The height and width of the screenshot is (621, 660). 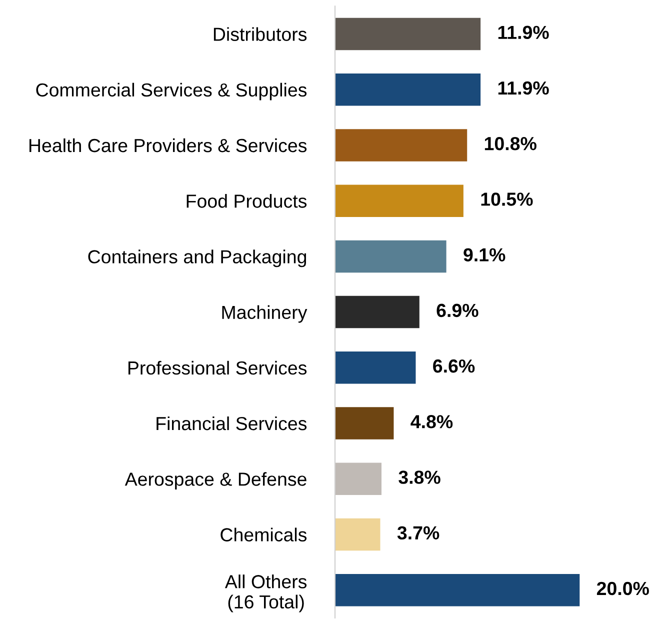 What do you see at coordinates (263, 535) in the screenshot?
I see `y-tick-label: Chemicals` at bounding box center [263, 535].